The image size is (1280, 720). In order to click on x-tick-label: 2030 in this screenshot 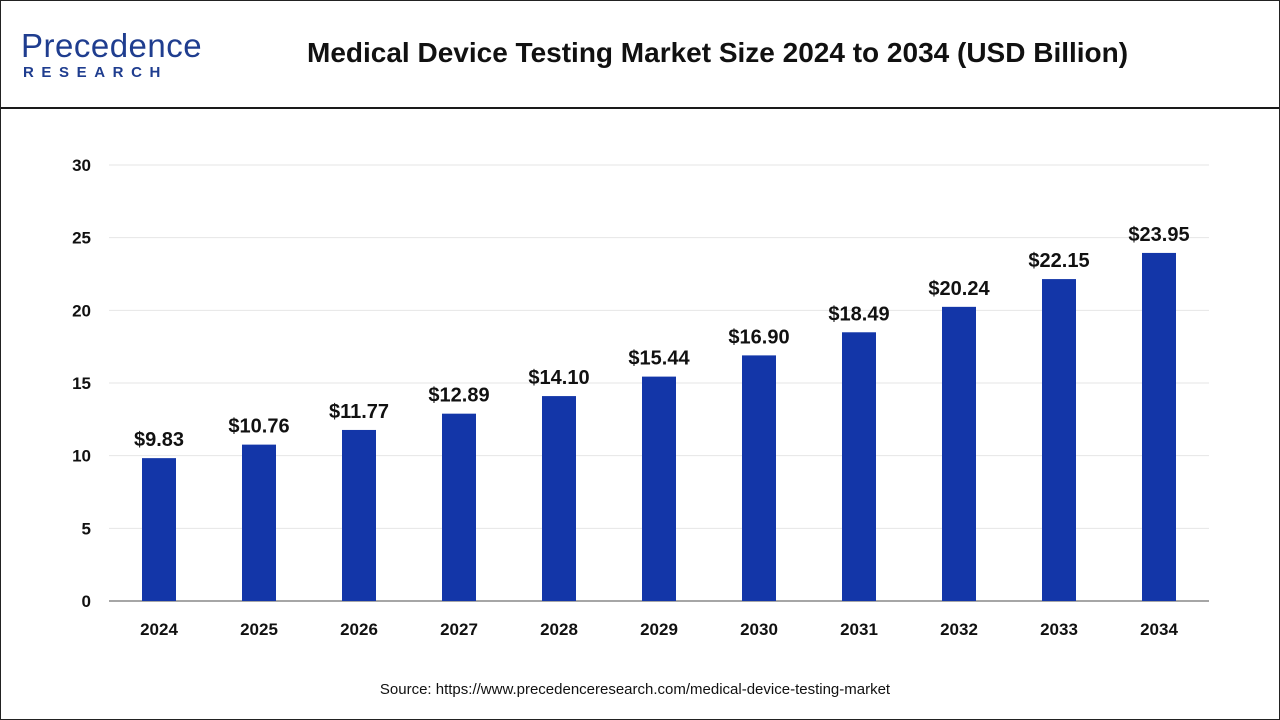, I will do `click(759, 629)`.